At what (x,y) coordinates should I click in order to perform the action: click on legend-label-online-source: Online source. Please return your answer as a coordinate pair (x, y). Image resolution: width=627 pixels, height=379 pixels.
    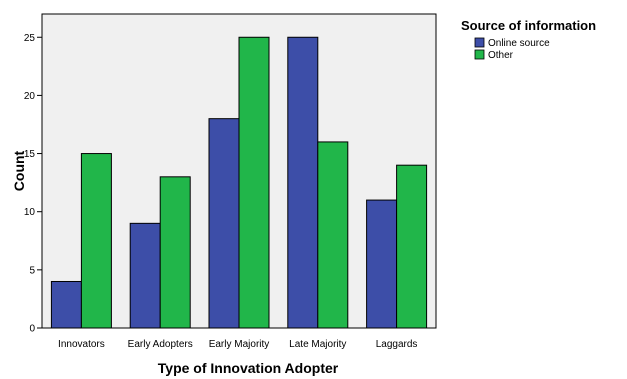
    Looking at the image, I should click on (519, 43).